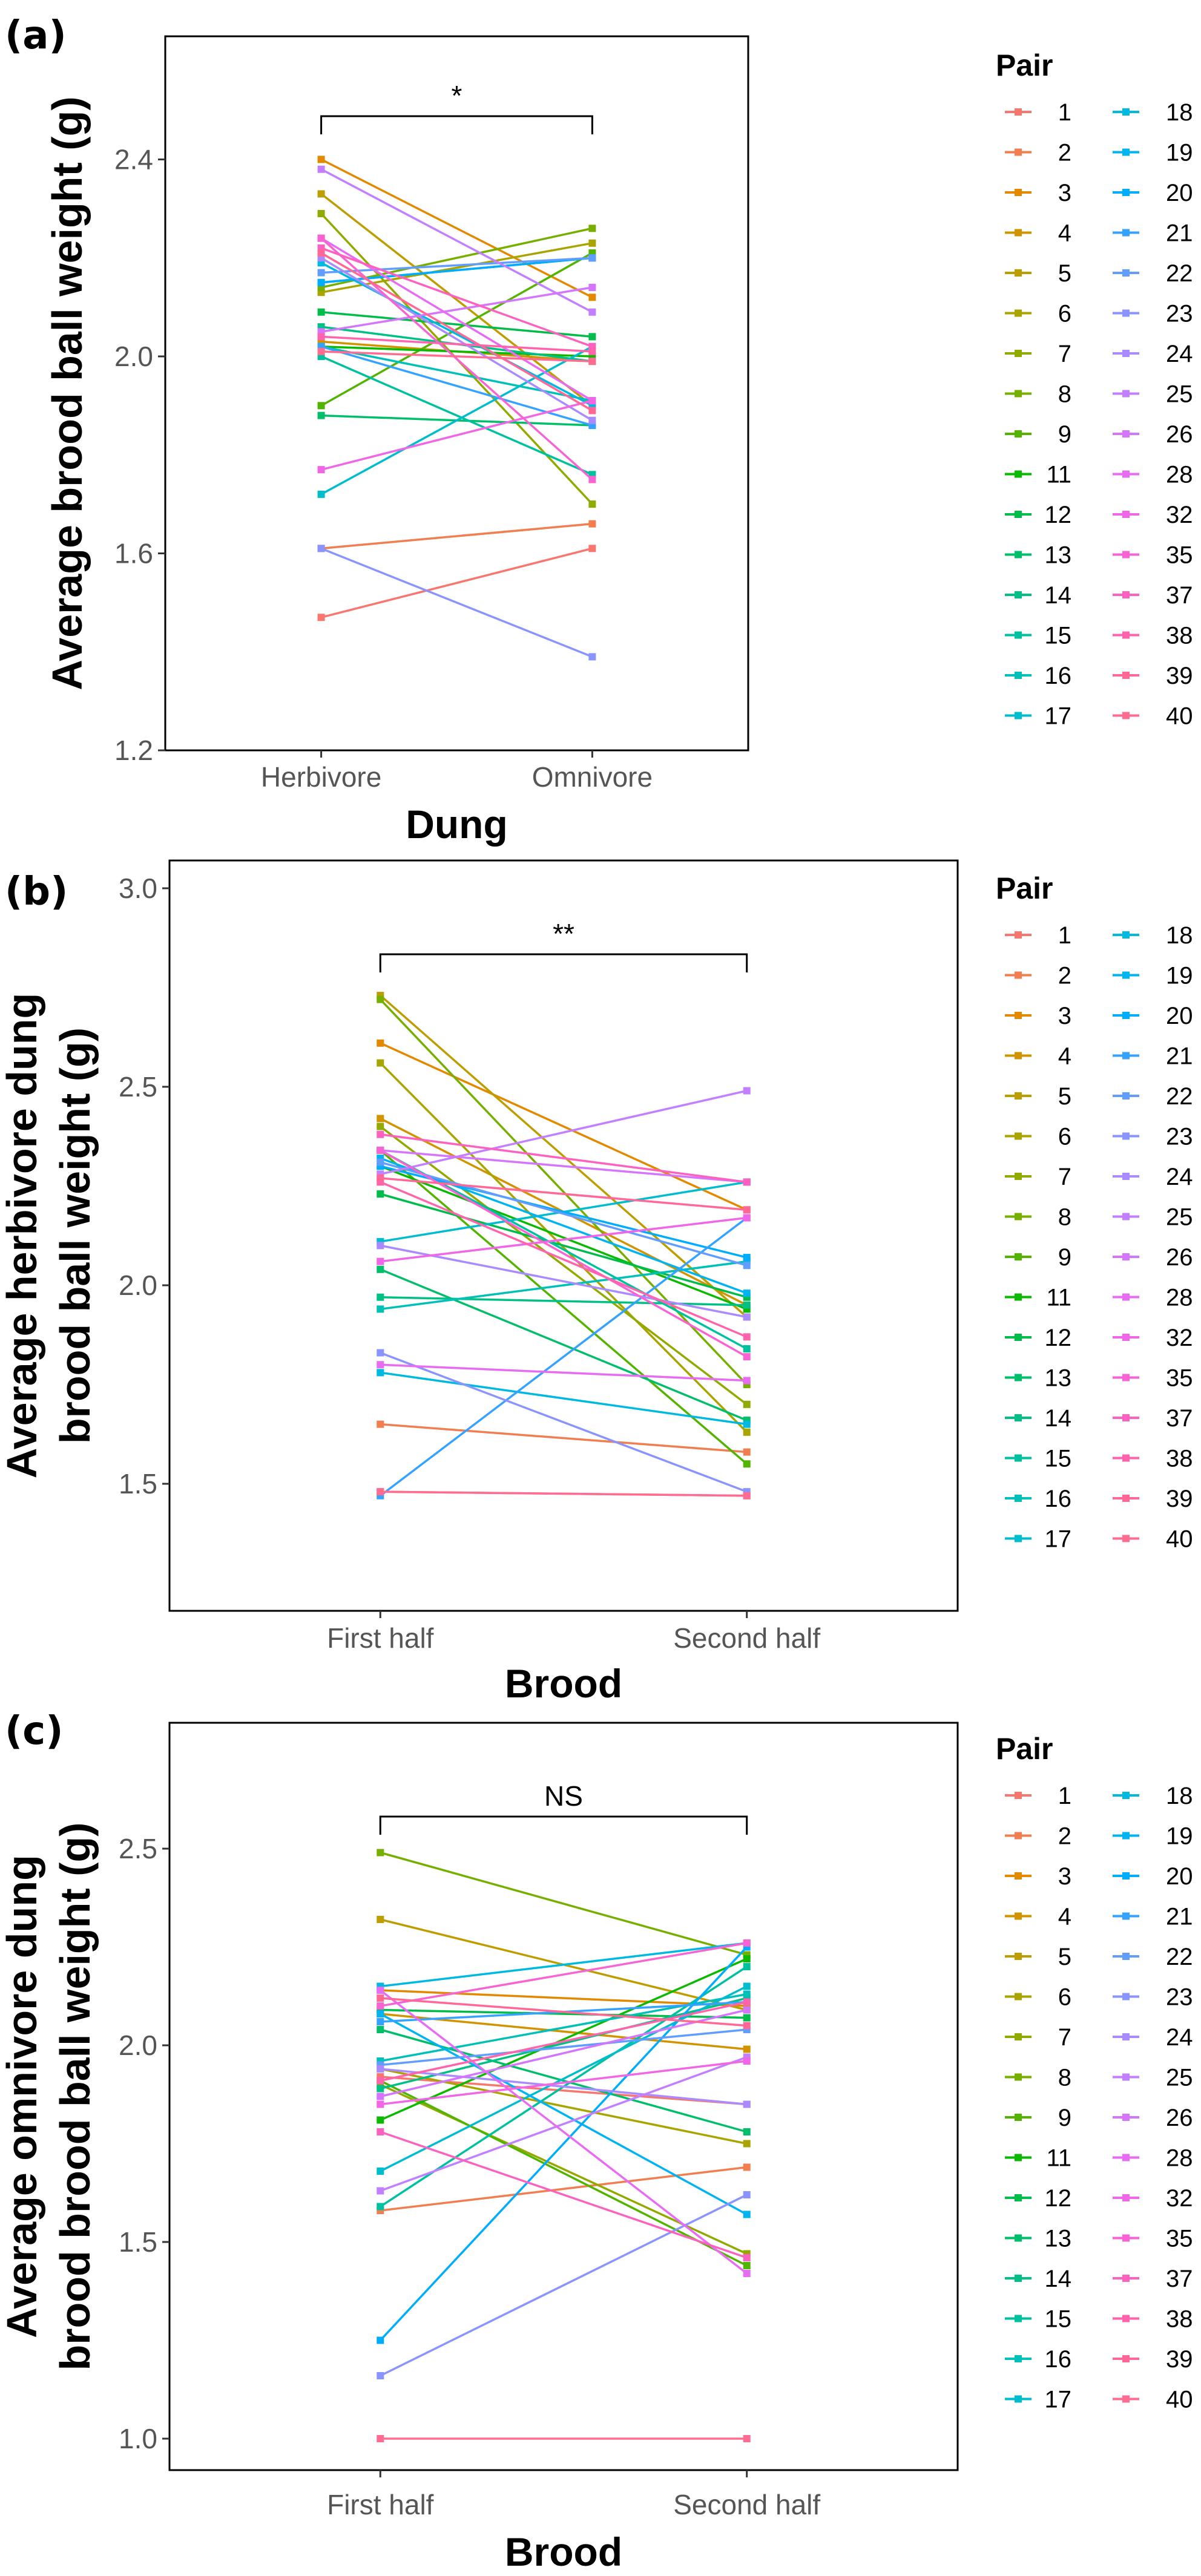 This screenshot has height=2576, width=1201. What do you see at coordinates (1179, 1298) in the screenshot?
I see `legend-label: 28` at bounding box center [1179, 1298].